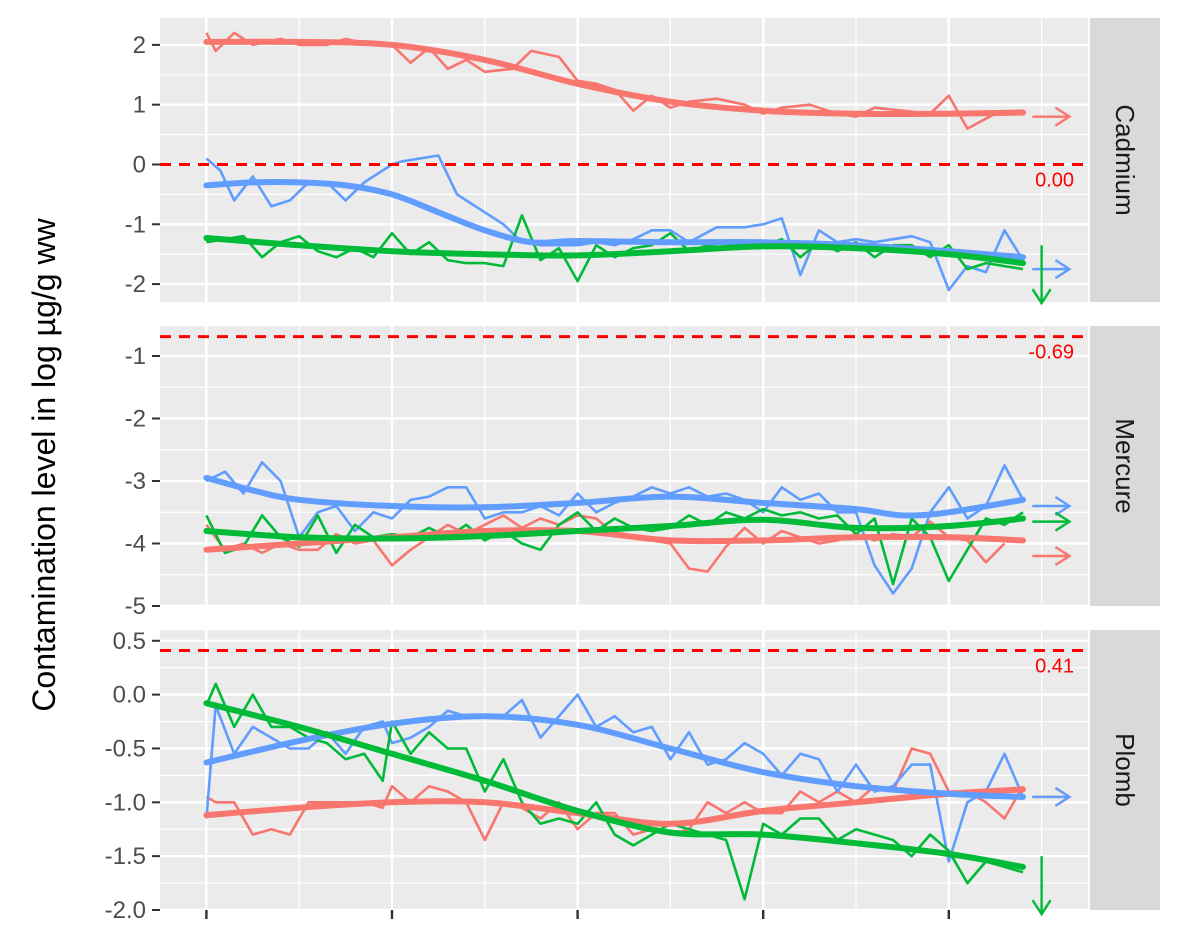 This screenshot has height=944, width=1181. Describe the element at coordinates (139, 105) in the screenshot. I see `y-tick-label: 1` at that location.